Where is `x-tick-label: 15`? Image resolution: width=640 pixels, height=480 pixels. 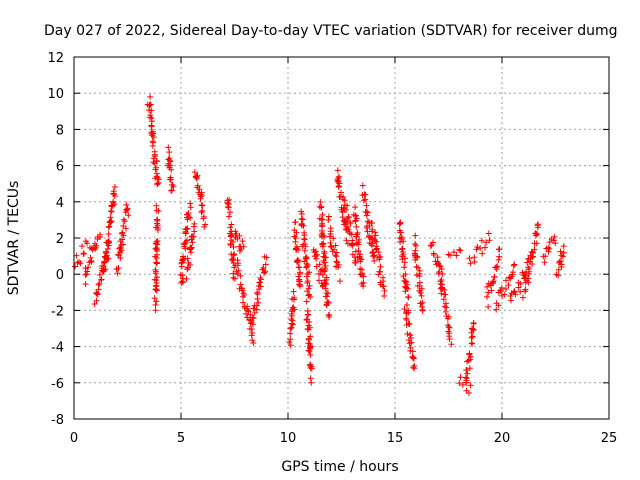 x-tick-label: 15 is located at coordinates (395, 438).